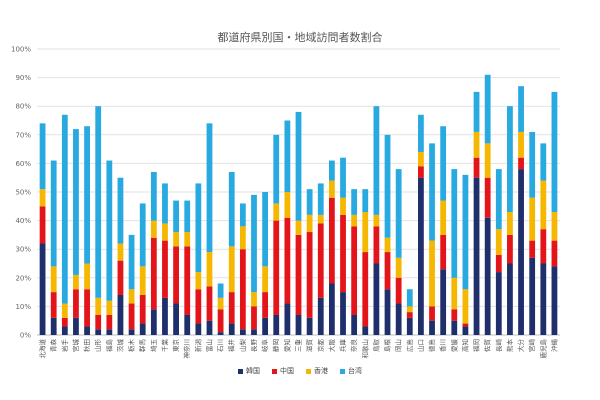 Image resolution: width=600 pixels, height=400 pixels. What do you see at coordinates (23, 193) in the screenshot?
I see `y-tick-label: 50%` at bounding box center [23, 193].